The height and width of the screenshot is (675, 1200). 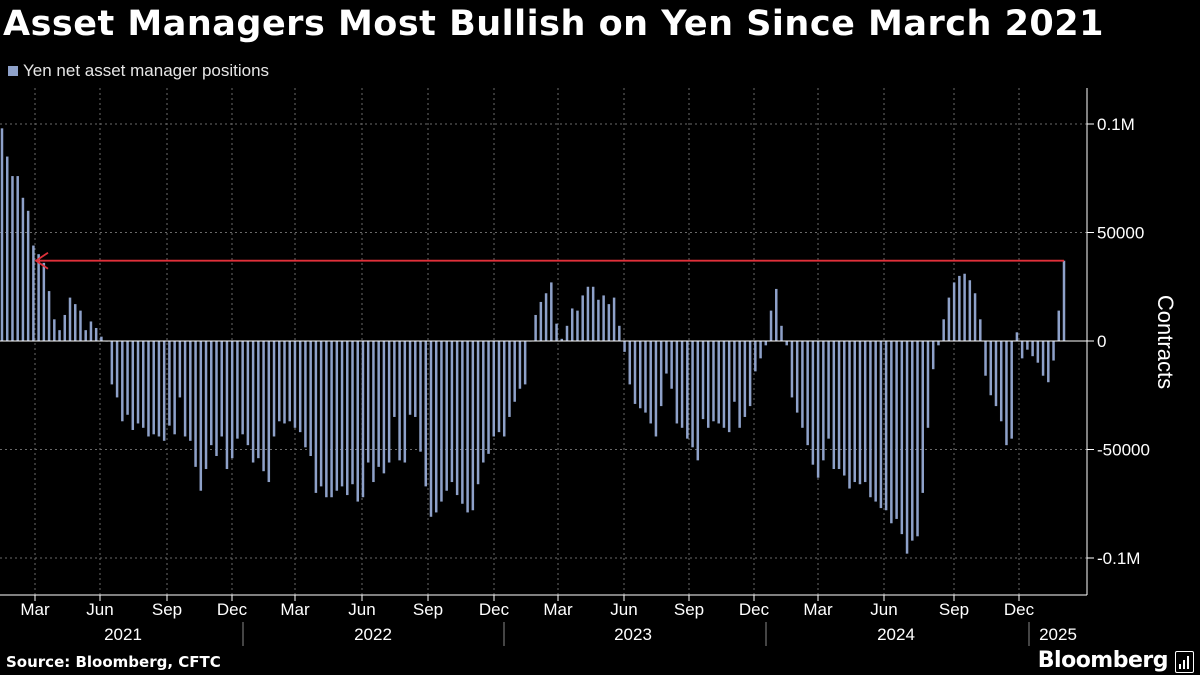 I want to click on legend-swatch, so click(x=13, y=71).